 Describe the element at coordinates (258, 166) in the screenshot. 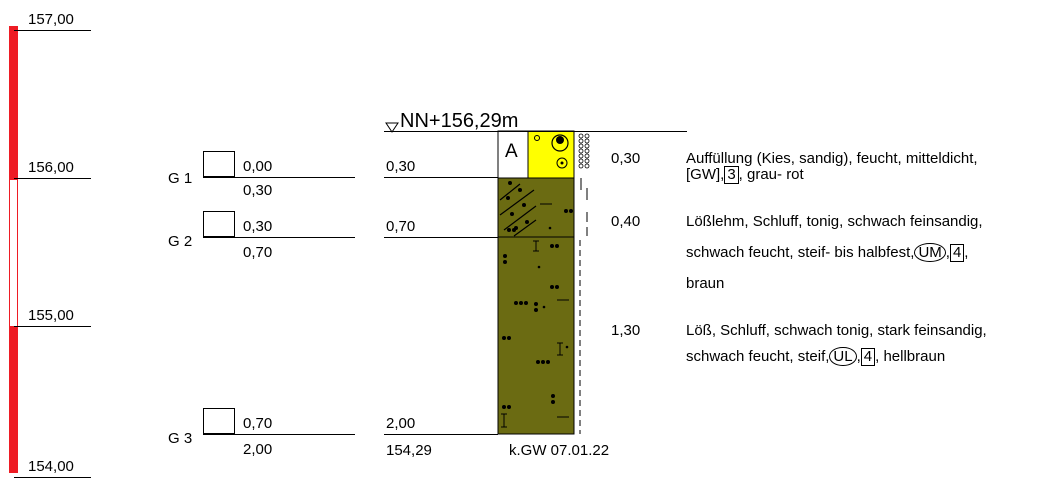

I see `sample-depth-top: 0,00` at that location.